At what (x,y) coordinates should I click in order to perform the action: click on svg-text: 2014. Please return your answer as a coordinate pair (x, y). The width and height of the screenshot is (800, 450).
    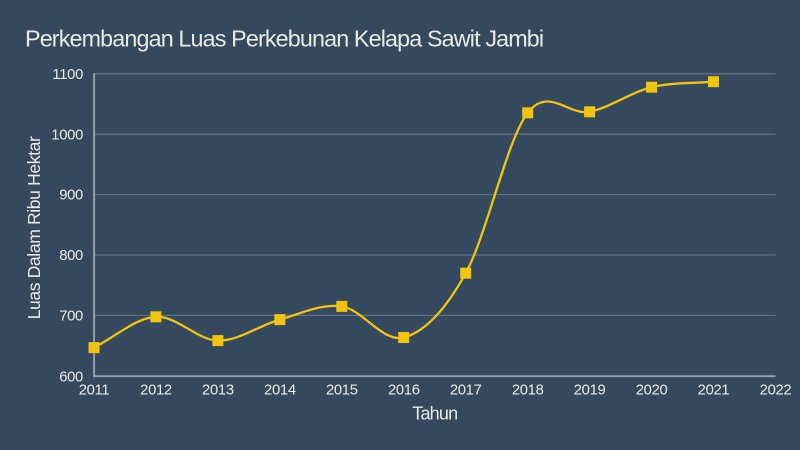
    Looking at the image, I should click on (280, 390).